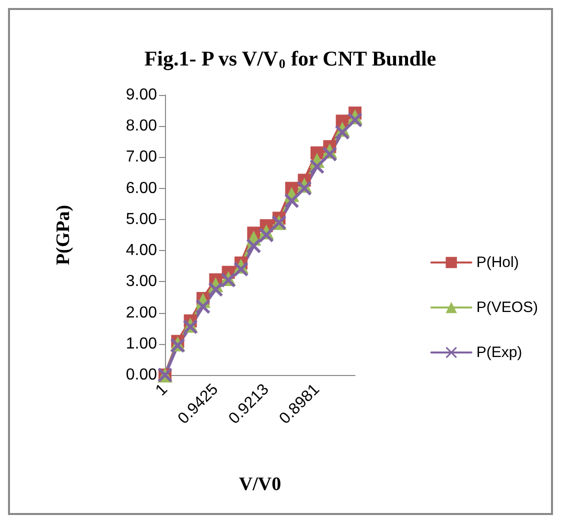  What do you see at coordinates (162, 390) in the screenshot?
I see `x-tick-label: 1` at bounding box center [162, 390].